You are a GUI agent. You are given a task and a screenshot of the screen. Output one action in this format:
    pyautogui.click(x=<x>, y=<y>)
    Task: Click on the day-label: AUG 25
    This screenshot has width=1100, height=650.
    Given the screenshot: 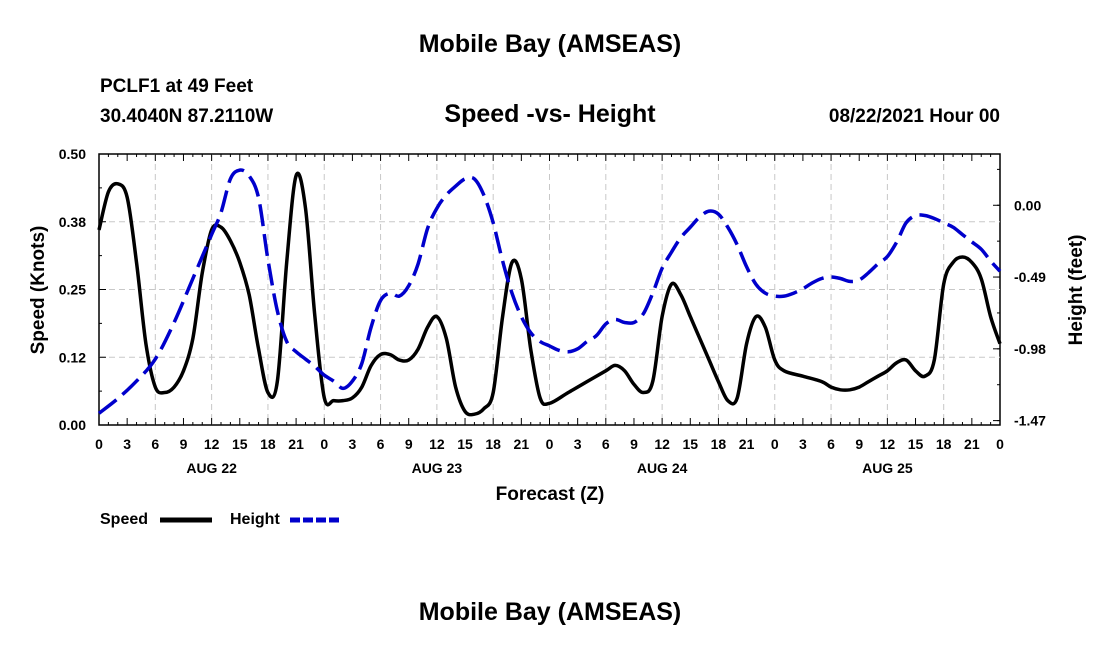 What is the action you would take?
    pyautogui.click(x=887, y=468)
    